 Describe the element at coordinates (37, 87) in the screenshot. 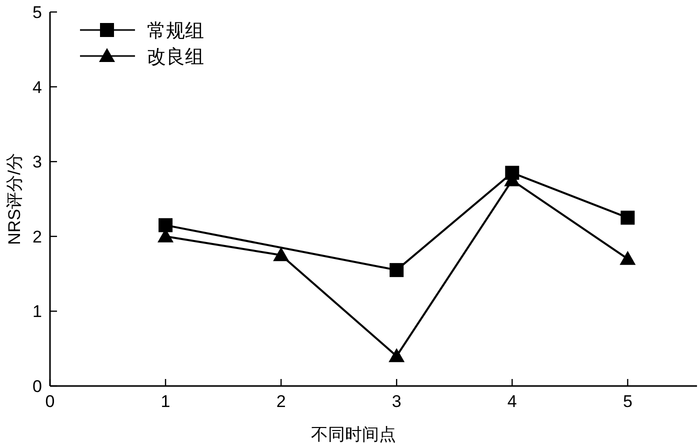

I see `y-tick-label: 4` at that location.